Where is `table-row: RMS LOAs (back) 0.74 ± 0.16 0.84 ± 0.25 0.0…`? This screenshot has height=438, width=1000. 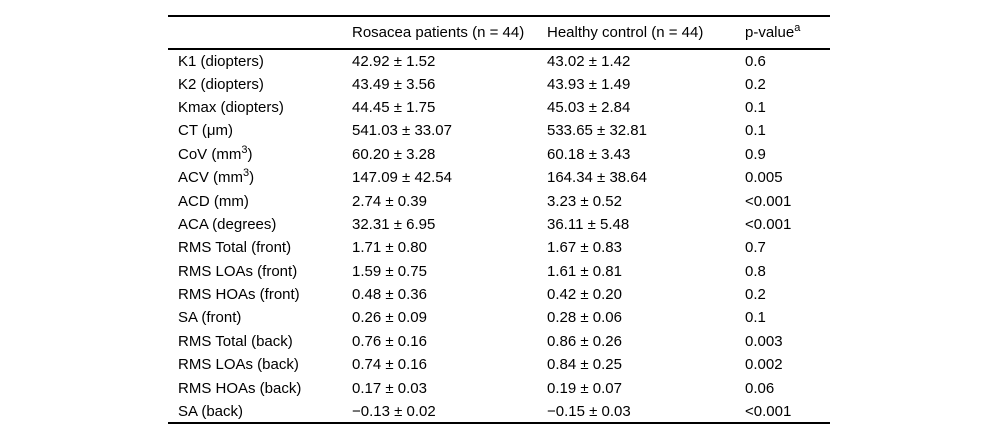
table-row: RMS LOAs (back) 0.74 ± 0.16 0.84 ± 0.25 0.0… is located at coordinates (499, 364).